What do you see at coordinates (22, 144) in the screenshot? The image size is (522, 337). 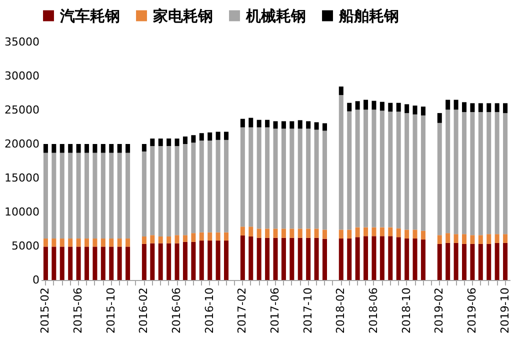 I see `y-tick-label: 20000` at bounding box center [22, 144].